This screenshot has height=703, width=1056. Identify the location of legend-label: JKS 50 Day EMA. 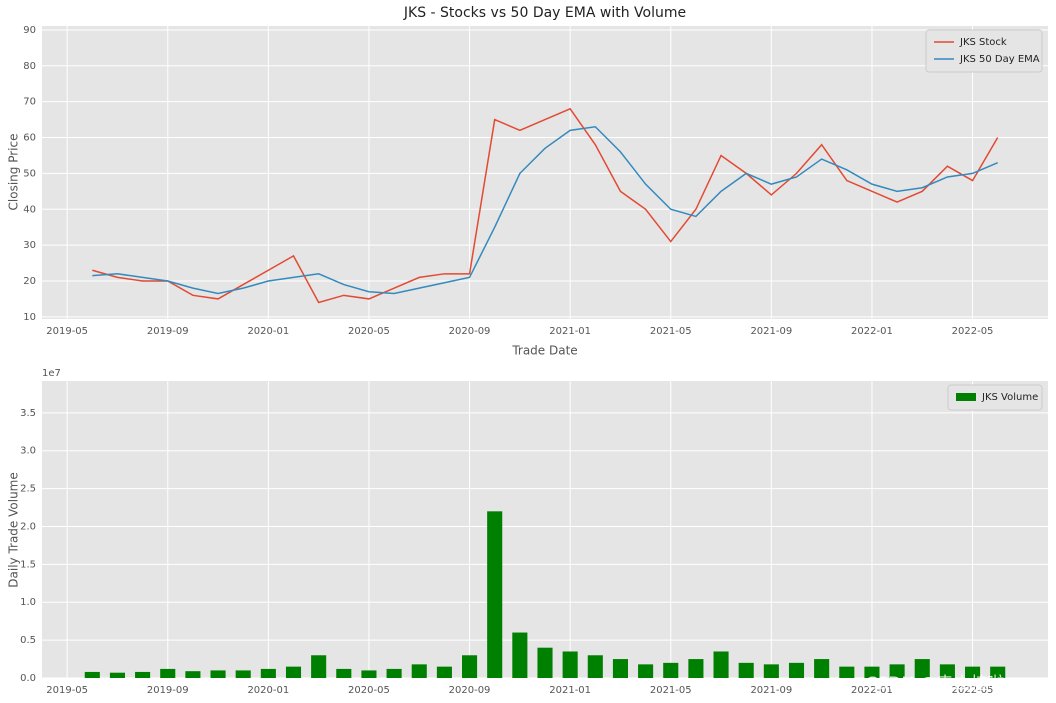
(999, 59).